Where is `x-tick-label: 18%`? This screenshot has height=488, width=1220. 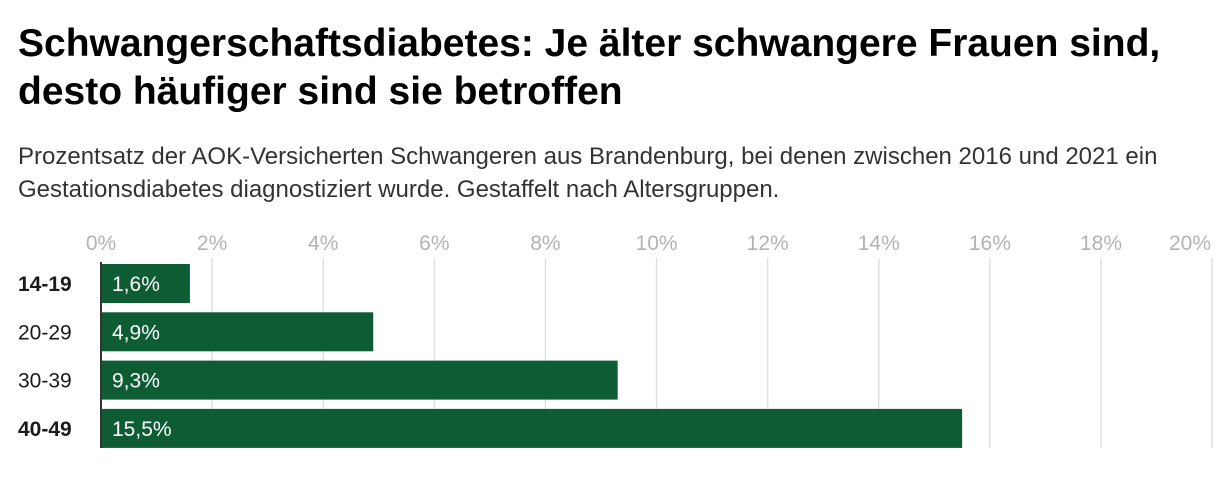 x-tick-label: 18% is located at coordinates (1101, 243).